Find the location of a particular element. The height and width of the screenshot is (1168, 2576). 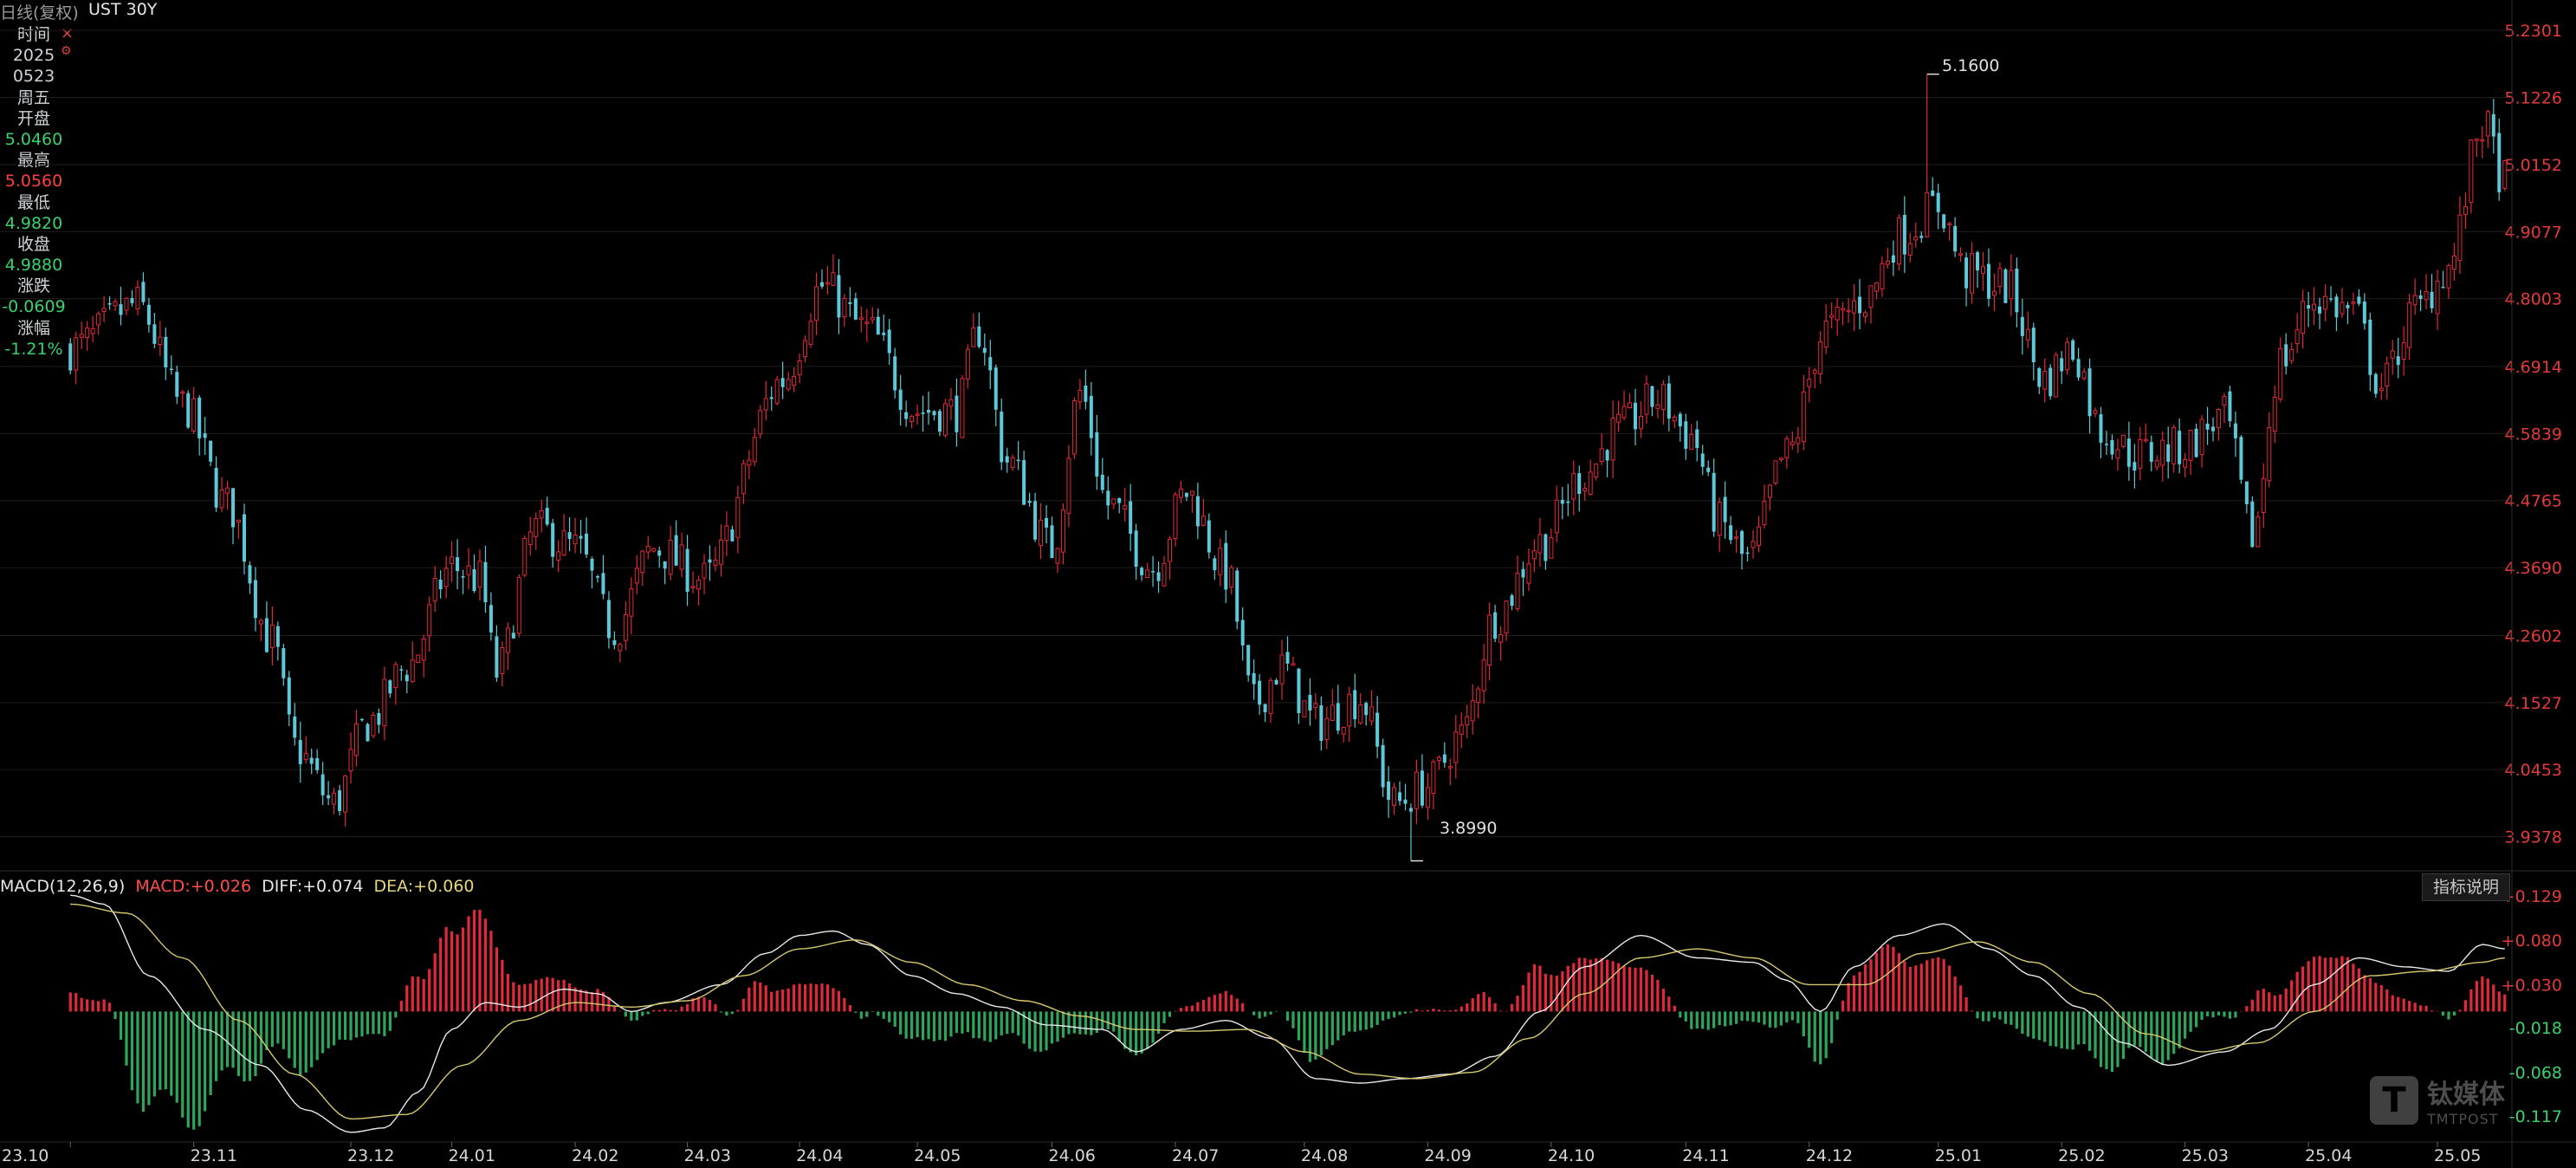

macd-value: +0.026 is located at coordinates (221, 887).